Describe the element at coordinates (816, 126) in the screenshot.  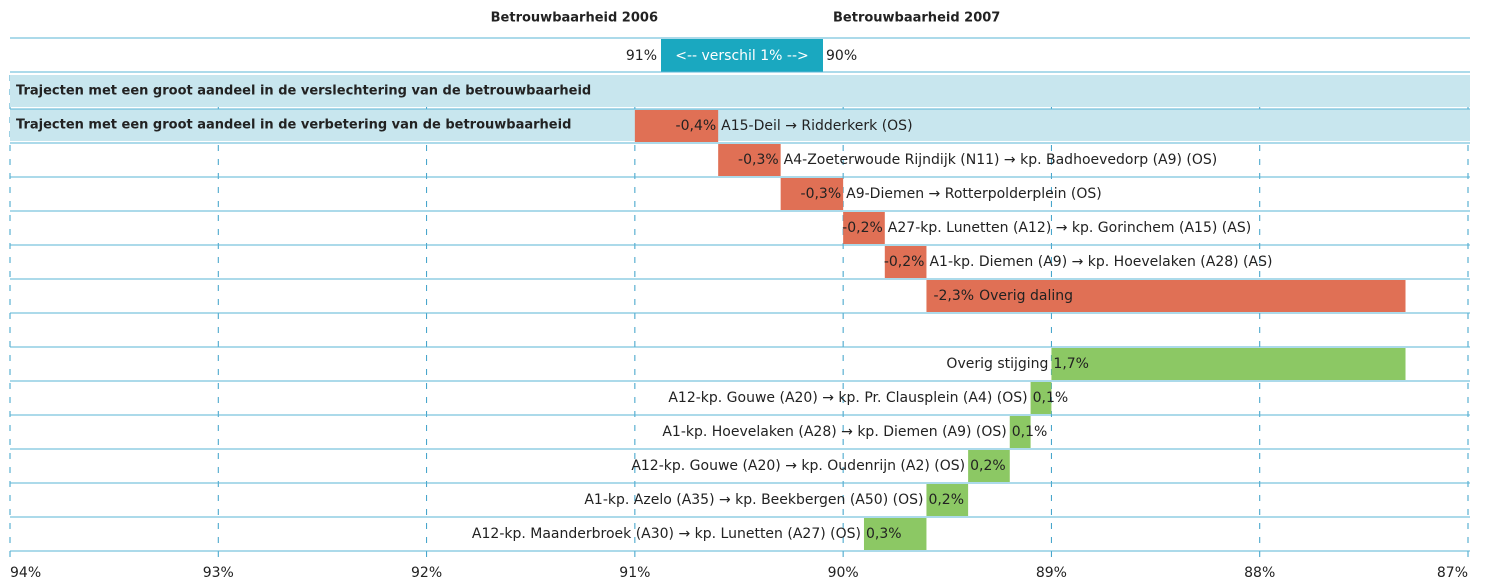
I see `category-label: A15-Deil → Ridderkerk (OS)` at that location.